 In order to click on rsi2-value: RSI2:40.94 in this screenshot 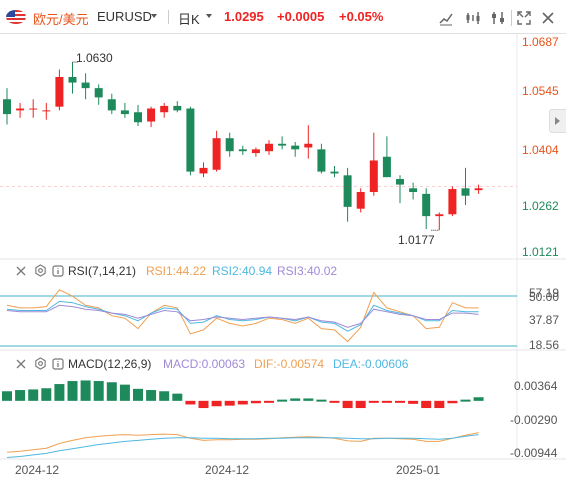, I will do `click(242, 271)`.